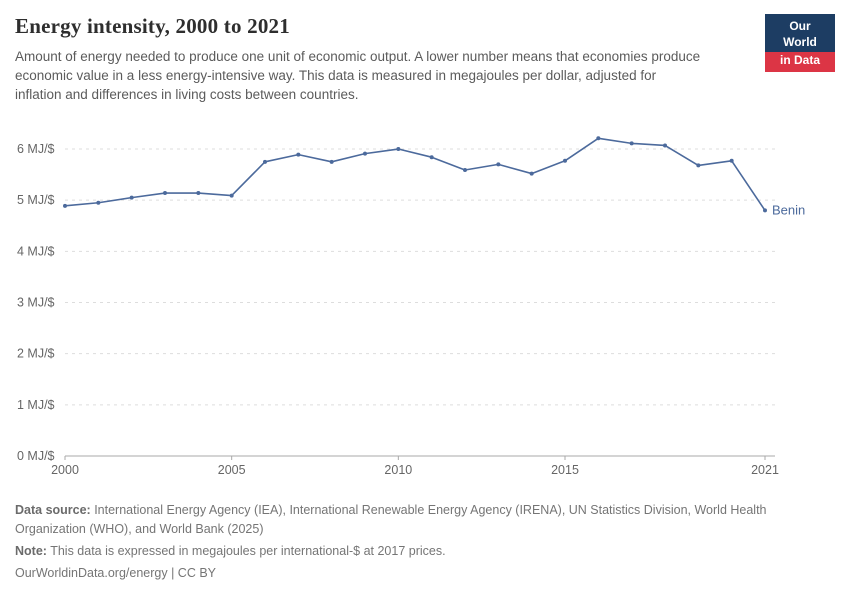 The height and width of the screenshot is (600, 850). Describe the element at coordinates (800, 62) in the screenshot. I see `owid-logo-line2: in Data` at that location.